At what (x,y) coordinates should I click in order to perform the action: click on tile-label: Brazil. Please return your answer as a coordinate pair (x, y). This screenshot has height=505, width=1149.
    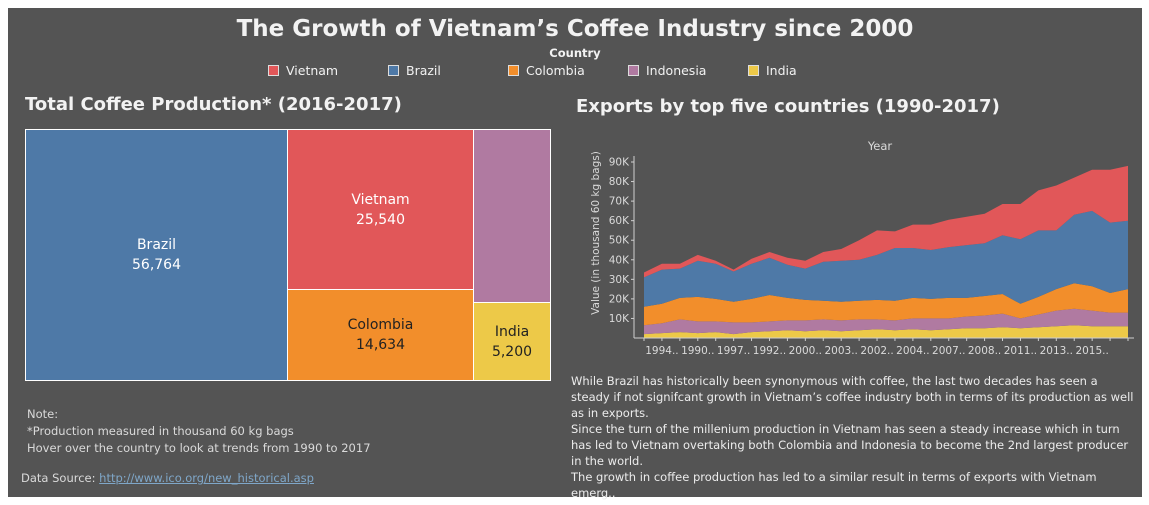
    Looking at the image, I should click on (156, 245).